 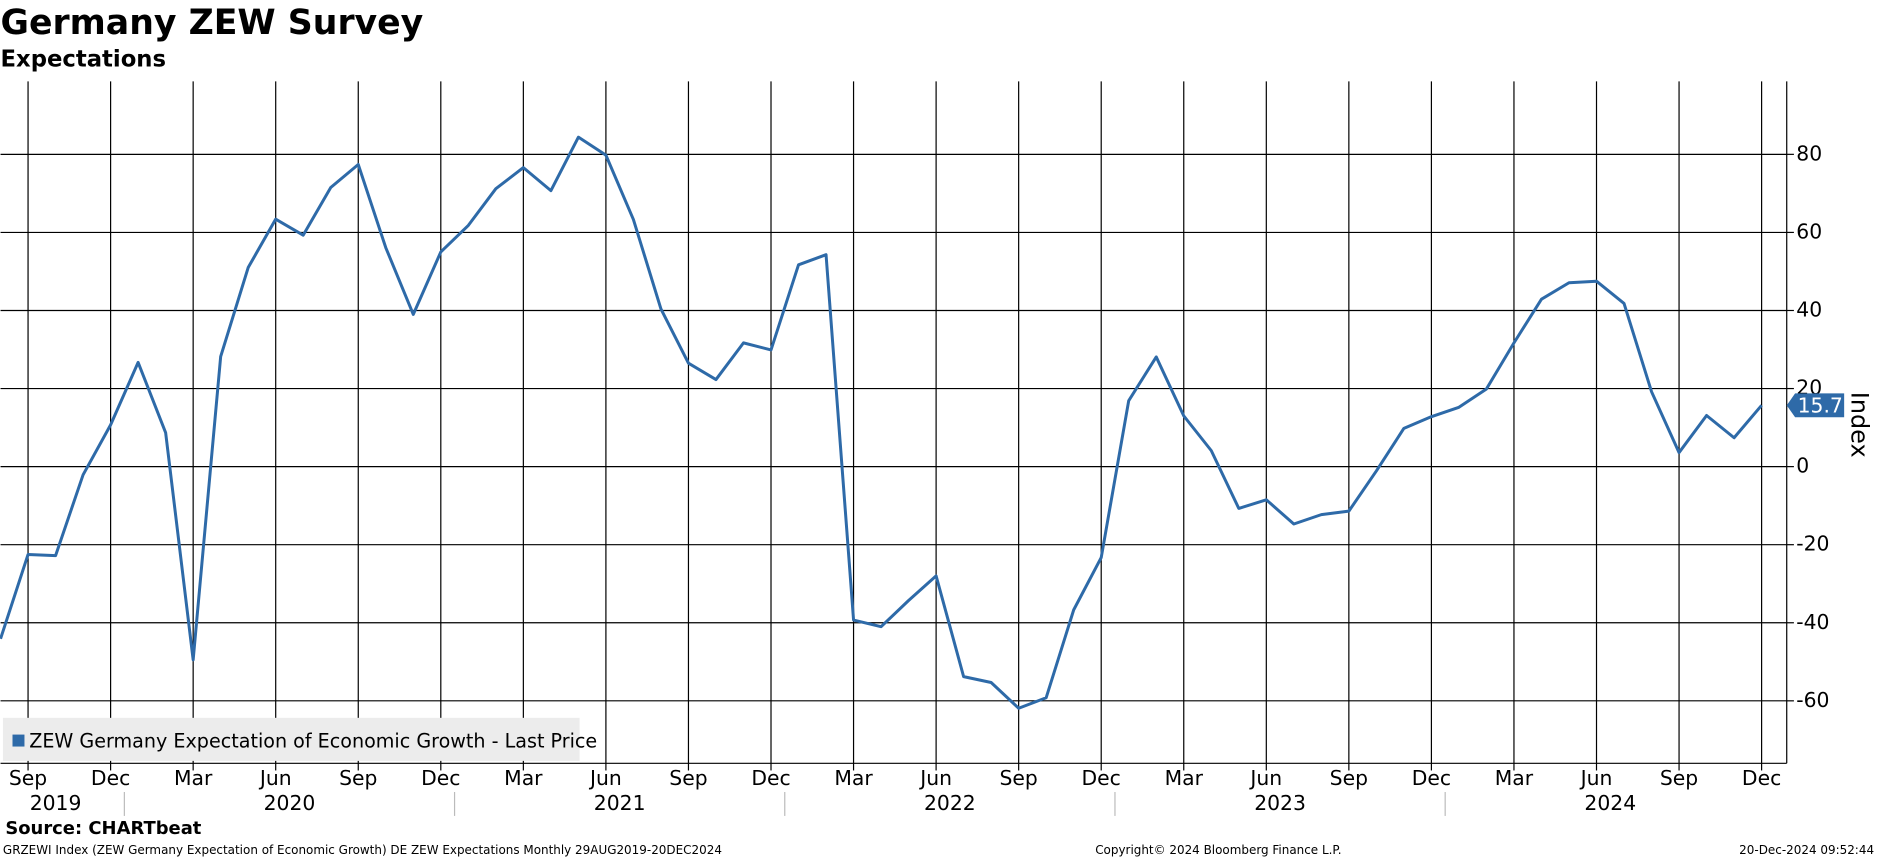 I want to click on y-tick-label: 60, so click(x=1809, y=231).